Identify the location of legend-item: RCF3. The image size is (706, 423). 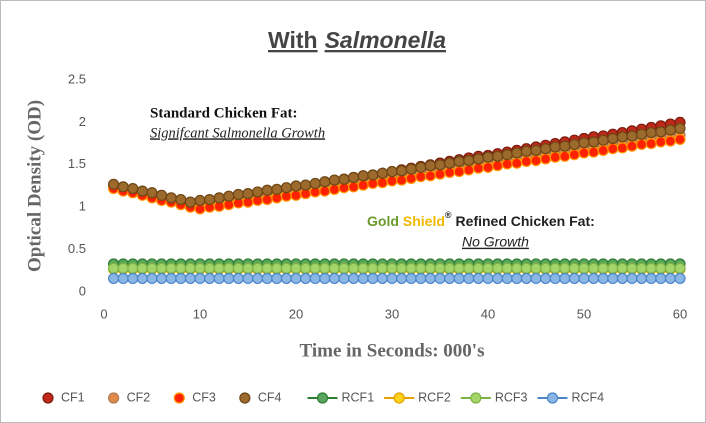
(494, 397).